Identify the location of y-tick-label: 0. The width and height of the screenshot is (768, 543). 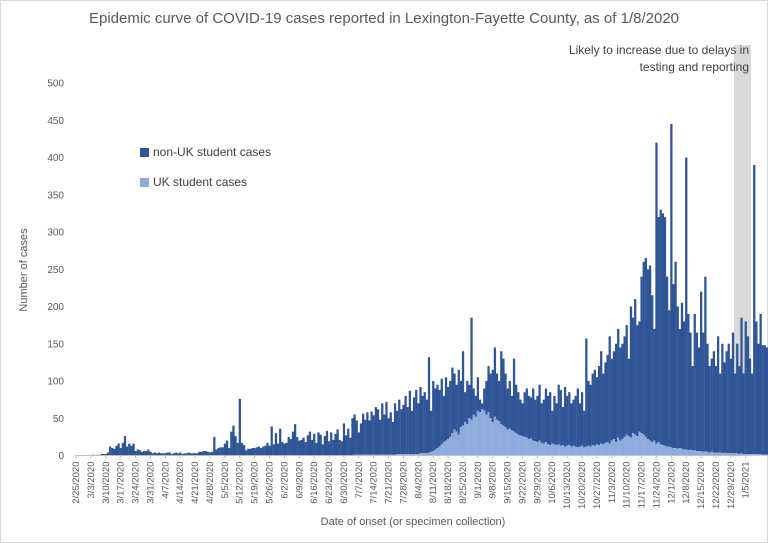
(61, 456).